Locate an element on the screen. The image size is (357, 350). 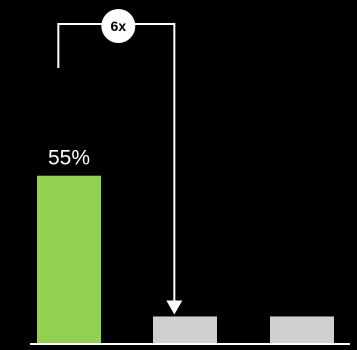
multiplier-badge-label: 6x is located at coordinates (119, 26).